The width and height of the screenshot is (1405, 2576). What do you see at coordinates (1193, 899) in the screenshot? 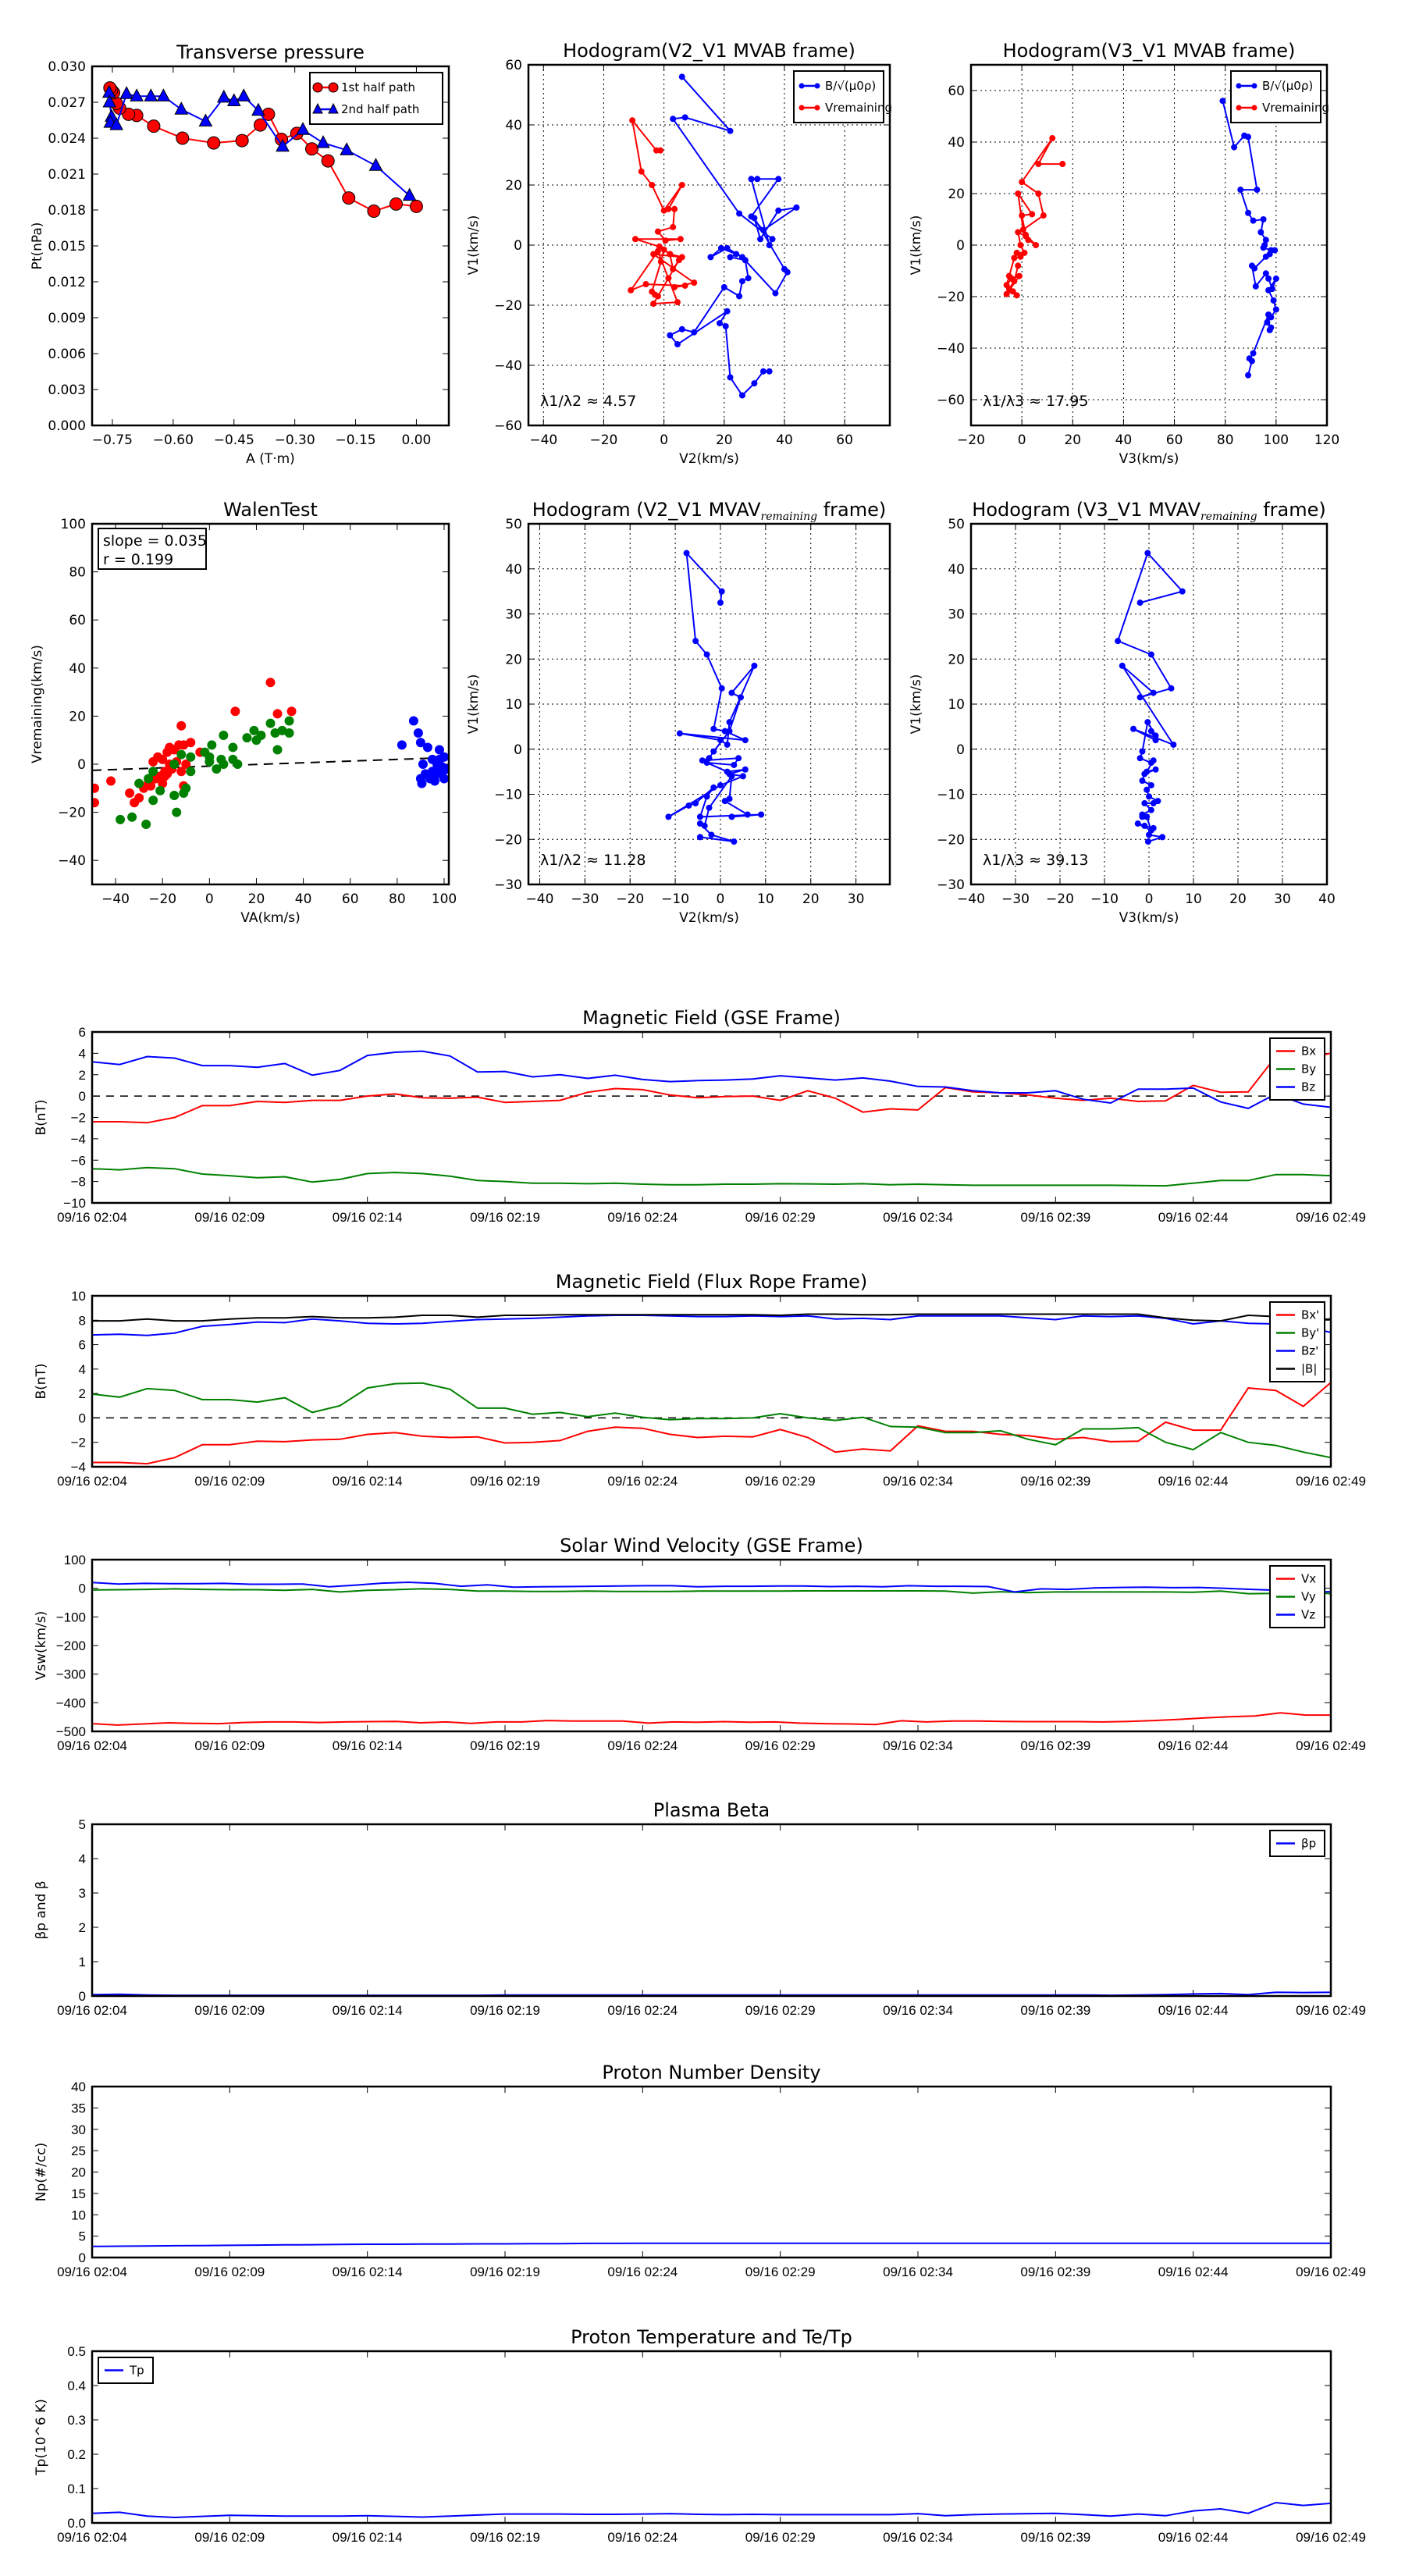
I see `x-tick-label: 10` at bounding box center [1193, 899].